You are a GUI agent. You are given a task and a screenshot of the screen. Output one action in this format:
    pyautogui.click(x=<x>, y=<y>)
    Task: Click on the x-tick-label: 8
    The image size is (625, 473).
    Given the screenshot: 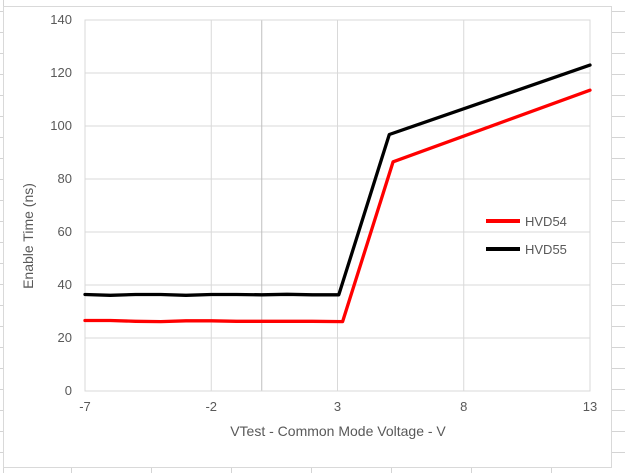 What is the action you would take?
    pyautogui.click(x=464, y=406)
    